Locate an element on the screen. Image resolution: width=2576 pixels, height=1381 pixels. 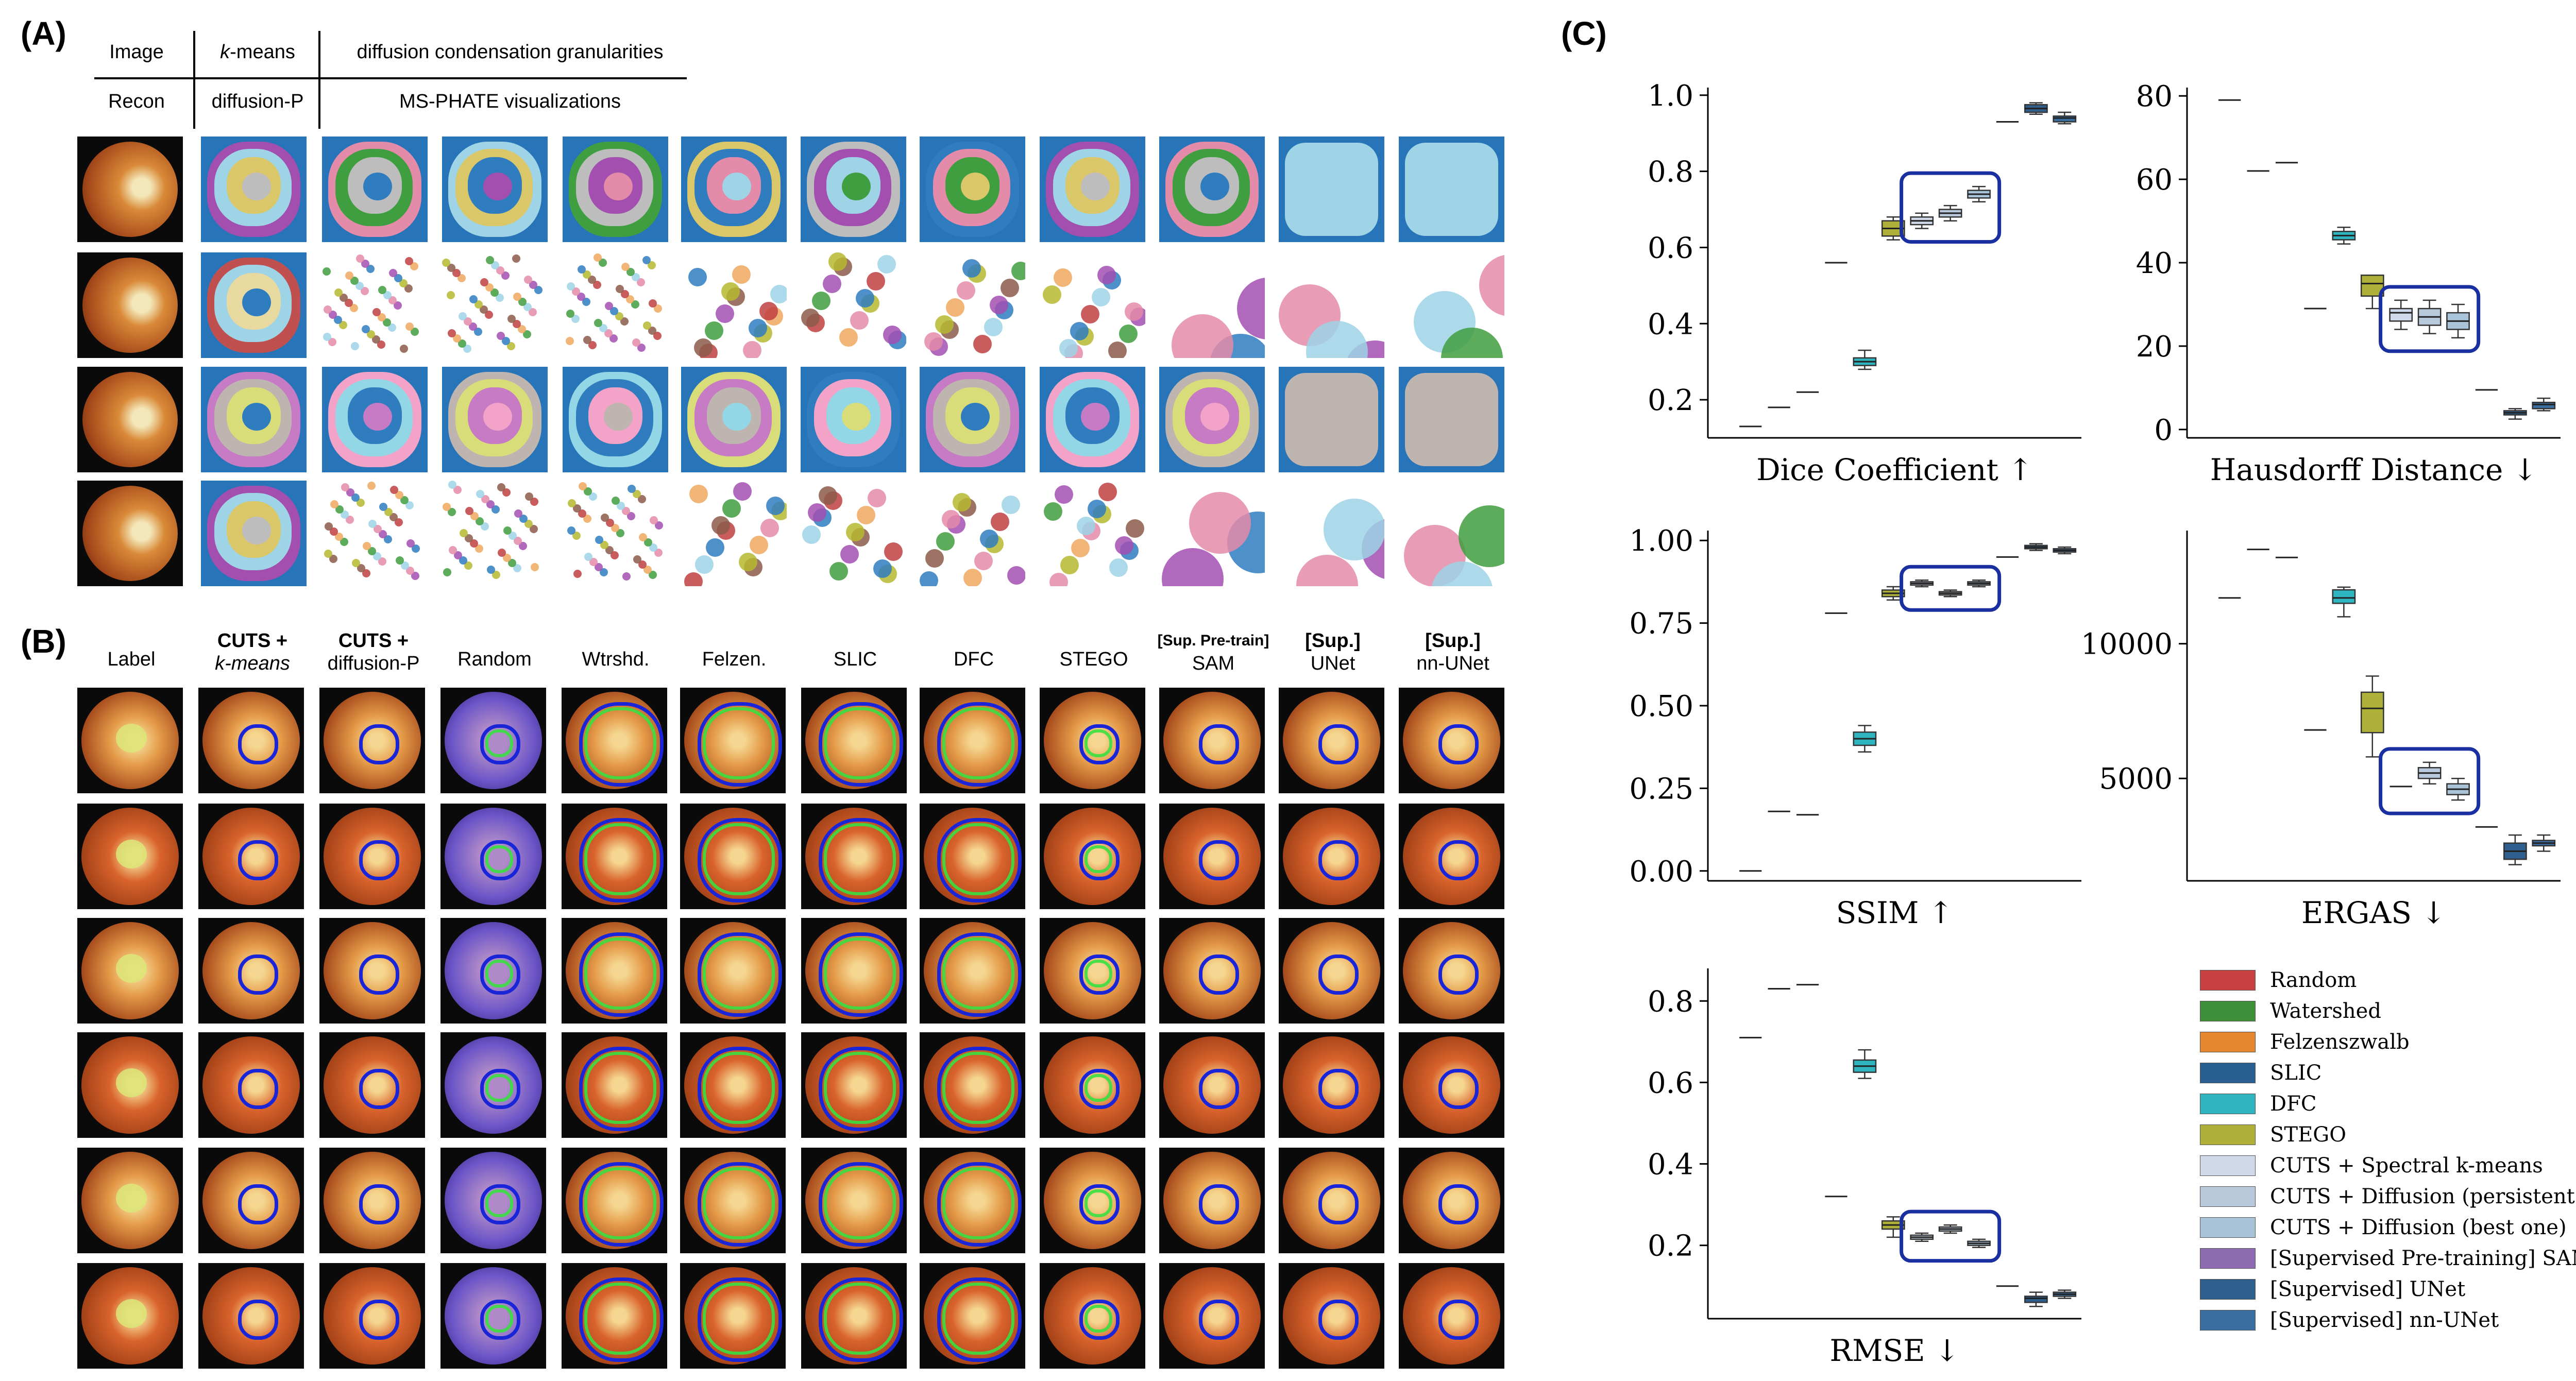
y-tick-label: 1.00 is located at coordinates (1661, 541).